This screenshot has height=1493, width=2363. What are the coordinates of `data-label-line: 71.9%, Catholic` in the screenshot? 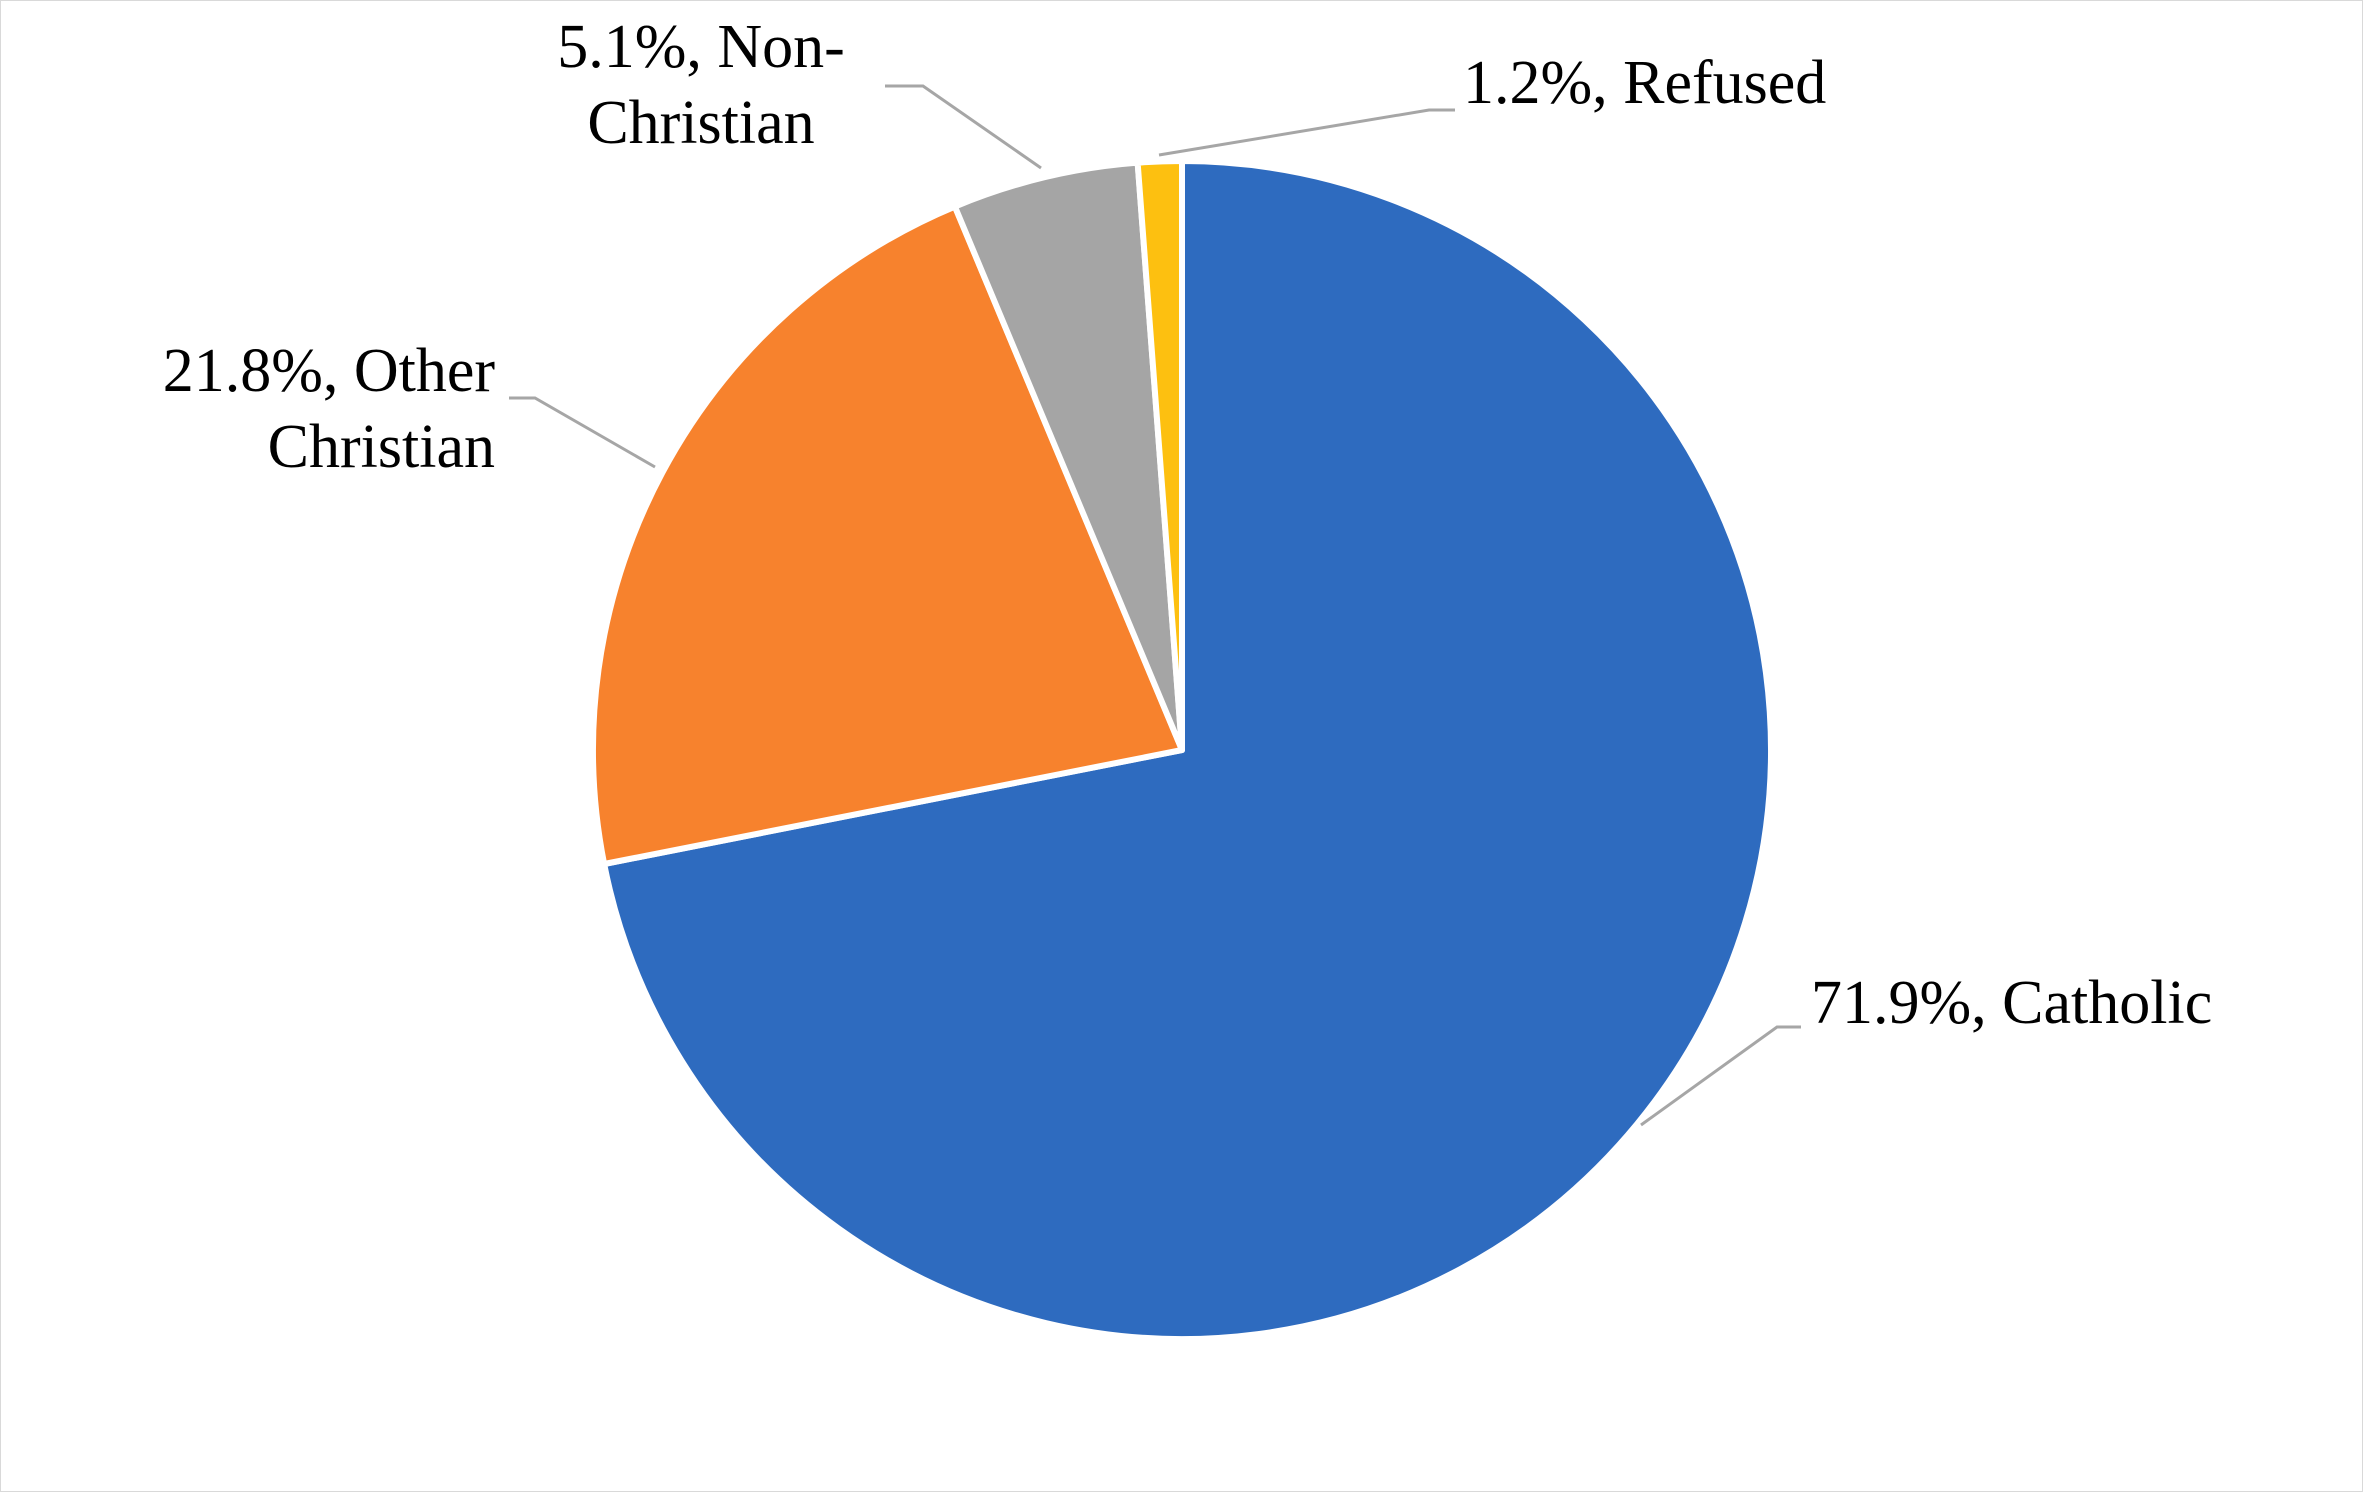 It's located at (2011, 1003).